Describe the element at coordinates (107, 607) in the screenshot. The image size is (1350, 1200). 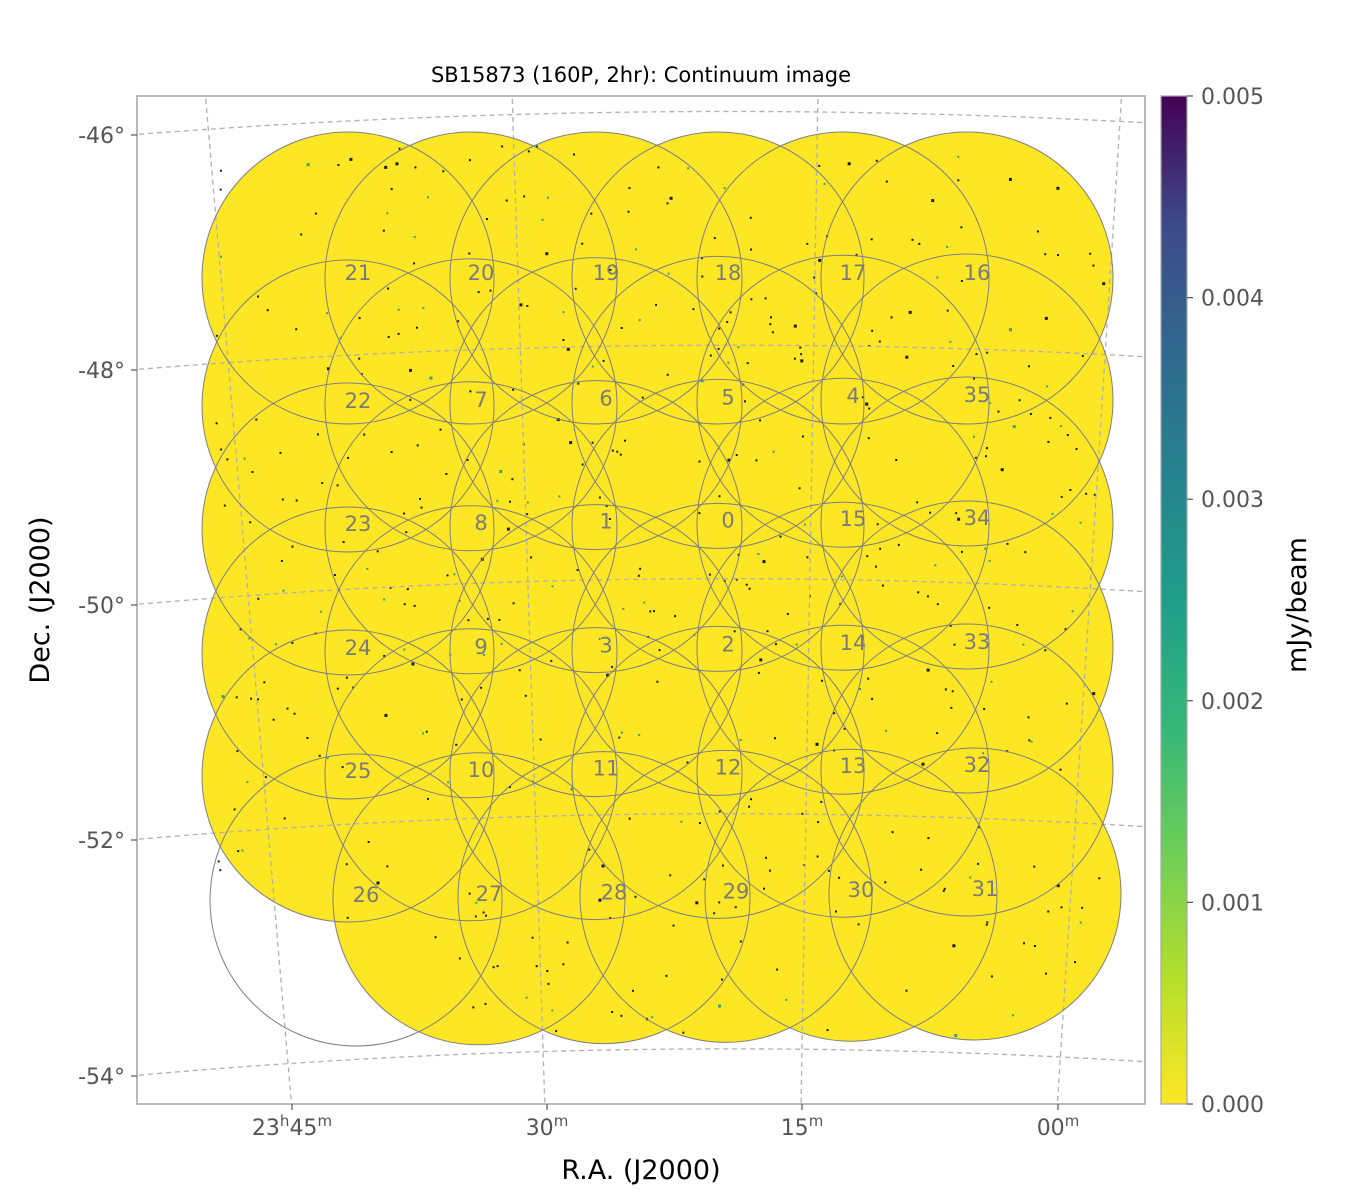
I see `y-axis-ticks: -46° -48° -50° -52° -54°` at that location.